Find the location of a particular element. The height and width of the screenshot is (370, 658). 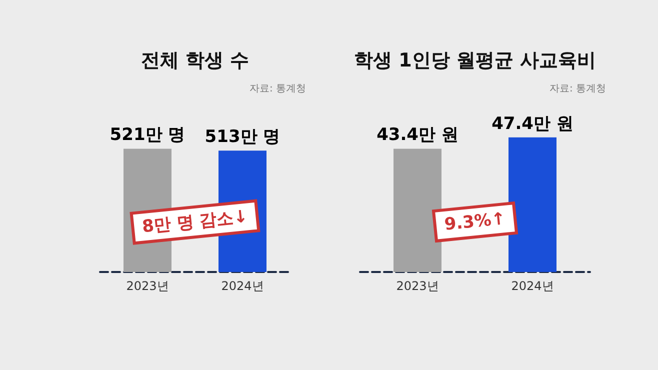

data-label: 47.4만 원 is located at coordinates (533, 124).